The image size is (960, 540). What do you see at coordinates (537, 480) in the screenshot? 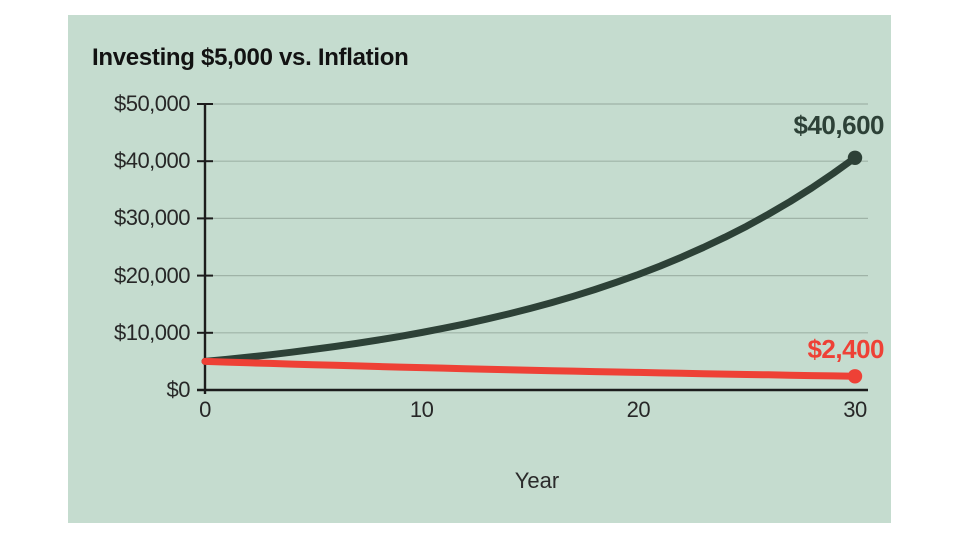
I see `x-axis-title: Year` at bounding box center [537, 480].